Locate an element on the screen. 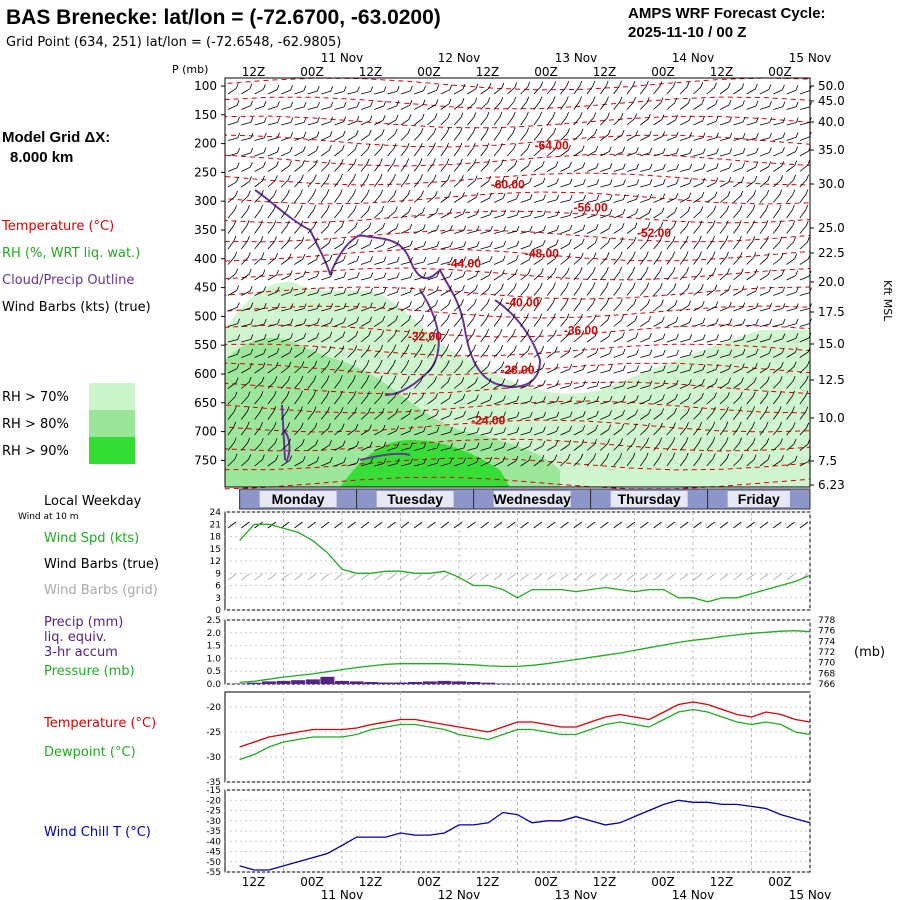  windchill-line is located at coordinates (525, 835).